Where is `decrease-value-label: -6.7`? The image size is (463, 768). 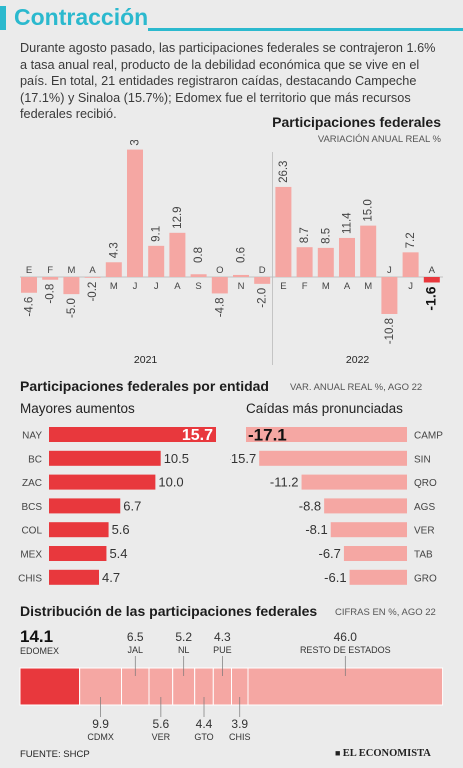 decrease-value-label: -6.7 is located at coordinates (330, 553).